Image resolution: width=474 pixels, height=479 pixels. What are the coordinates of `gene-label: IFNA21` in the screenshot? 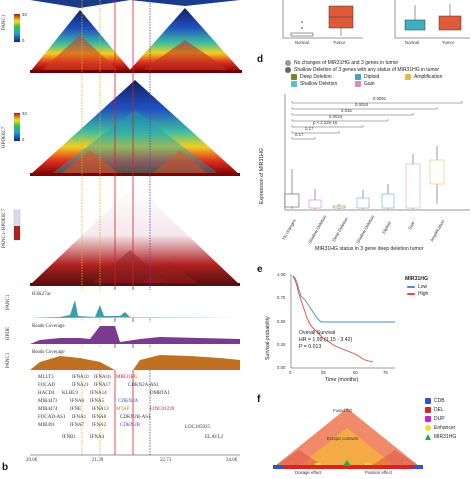 It's located at (80, 385).